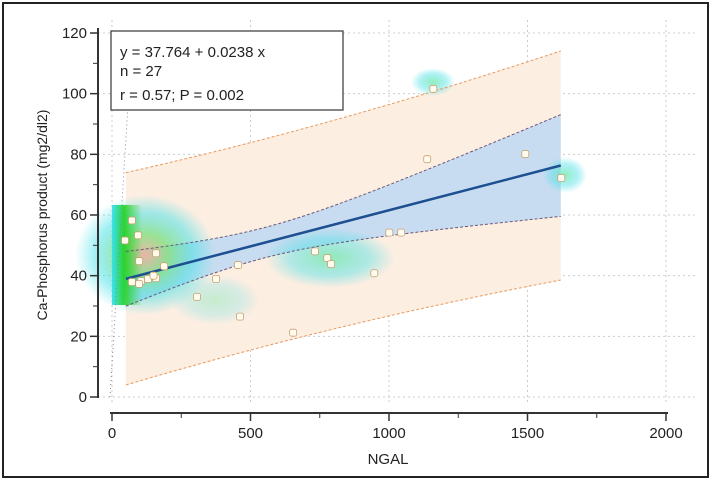  I want to click on confidence-lower-line, so click(343, 261).